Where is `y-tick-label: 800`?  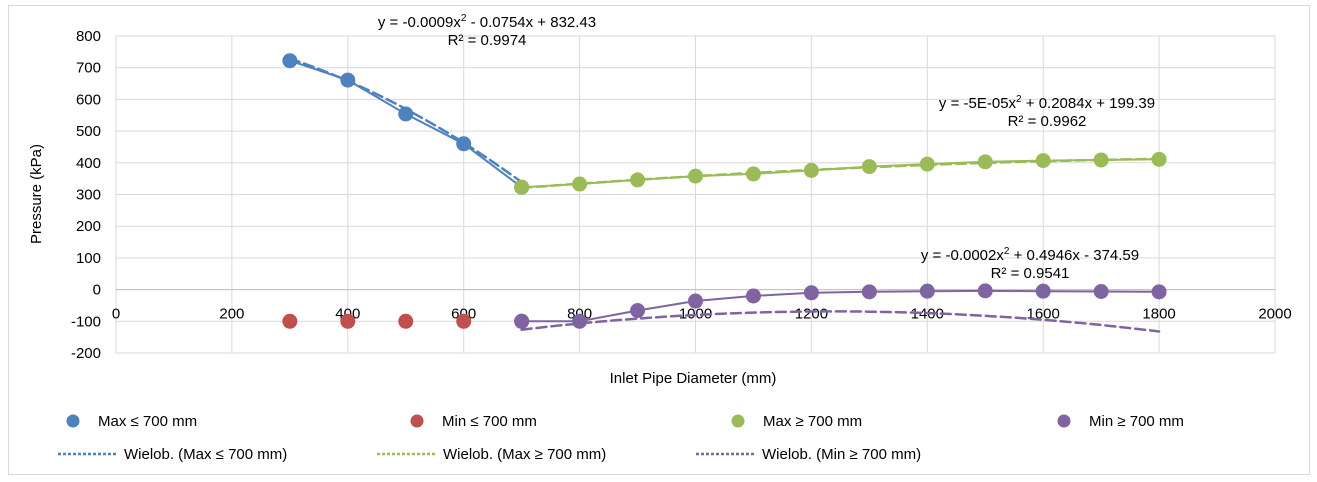
y-tick-label: 800 is located at coordinates (88, 36).